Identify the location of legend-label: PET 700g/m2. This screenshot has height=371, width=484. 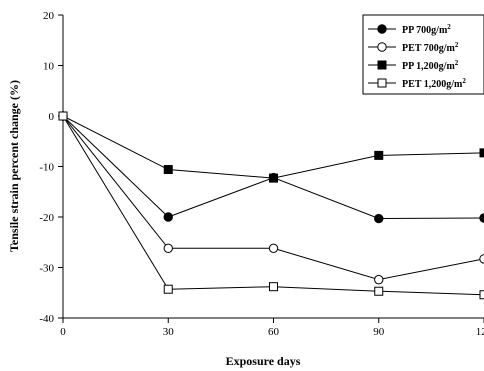
(430, 47).